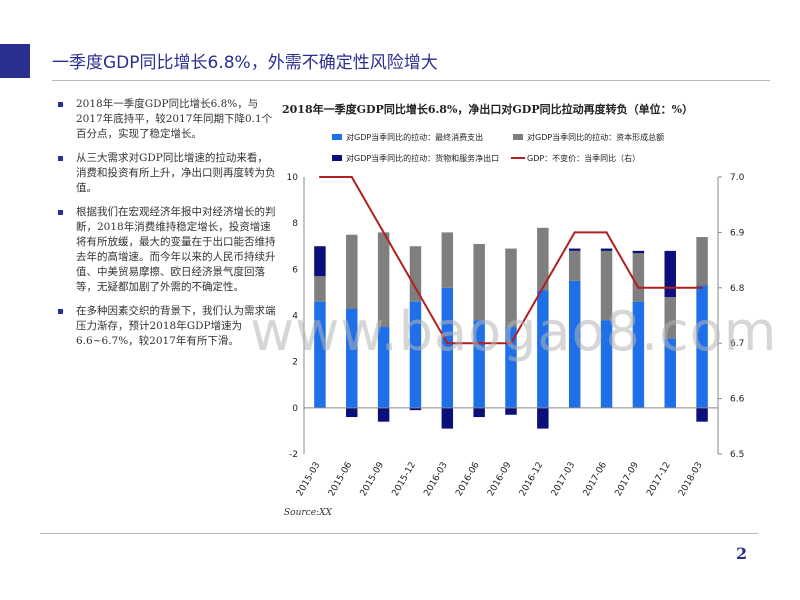 This screenshot has height=600, width=800. Describe the element at coordinates (690, 480) in the screenshot. I see `x-tick-label: 2018-03` at that location.